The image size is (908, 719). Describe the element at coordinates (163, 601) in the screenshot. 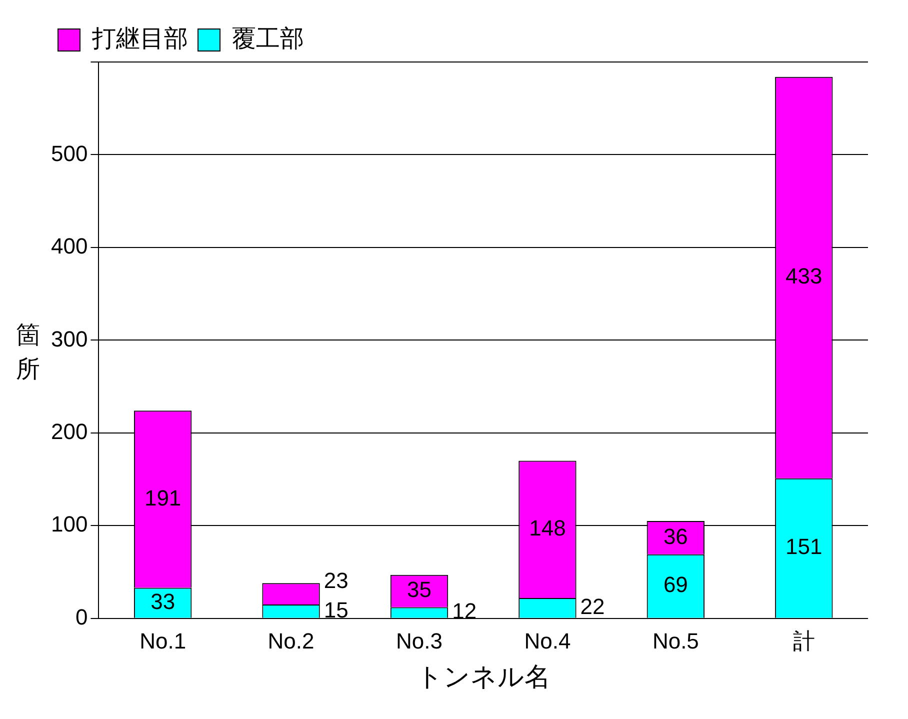

I see `data-label: 33` at that location.